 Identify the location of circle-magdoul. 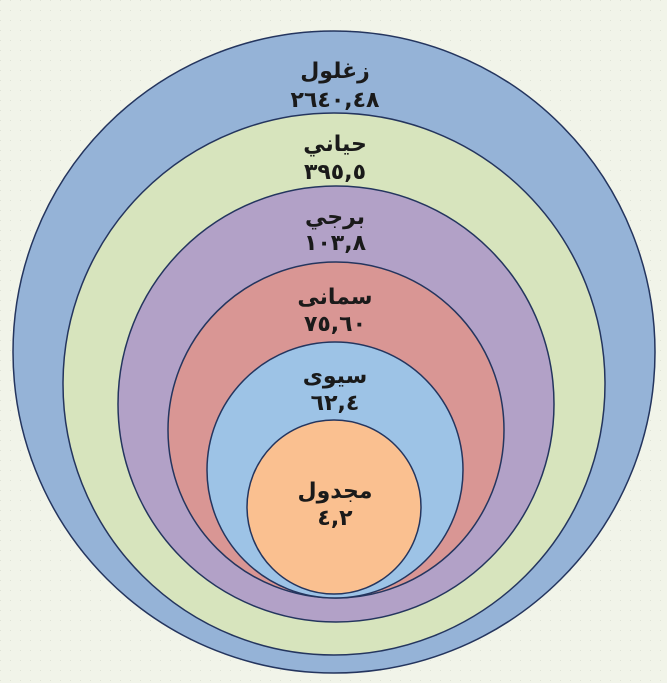
(334, 507).